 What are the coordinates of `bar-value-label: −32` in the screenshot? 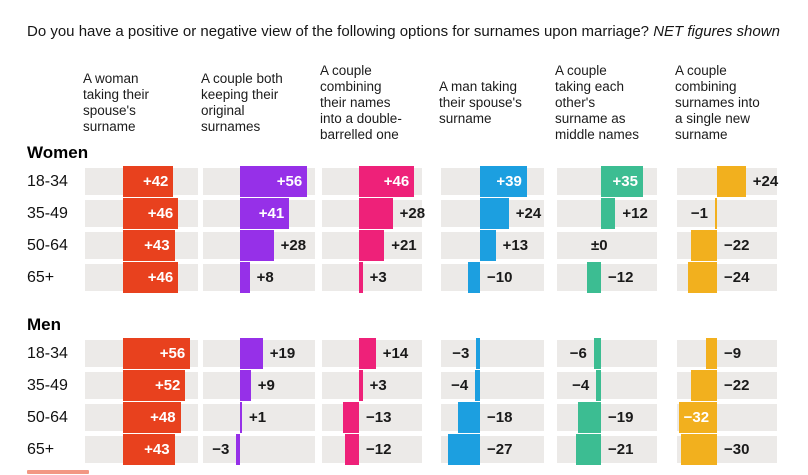 It's located at (696, 417).